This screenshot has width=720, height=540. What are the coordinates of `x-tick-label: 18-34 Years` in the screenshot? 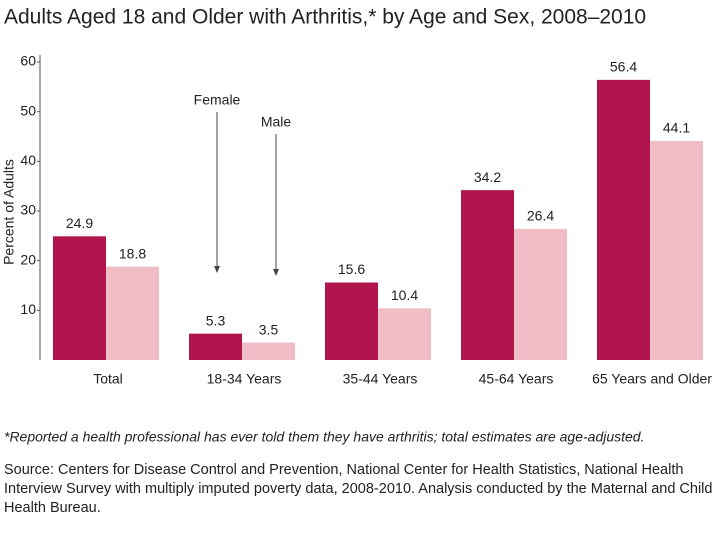 It's located at (244, 379).